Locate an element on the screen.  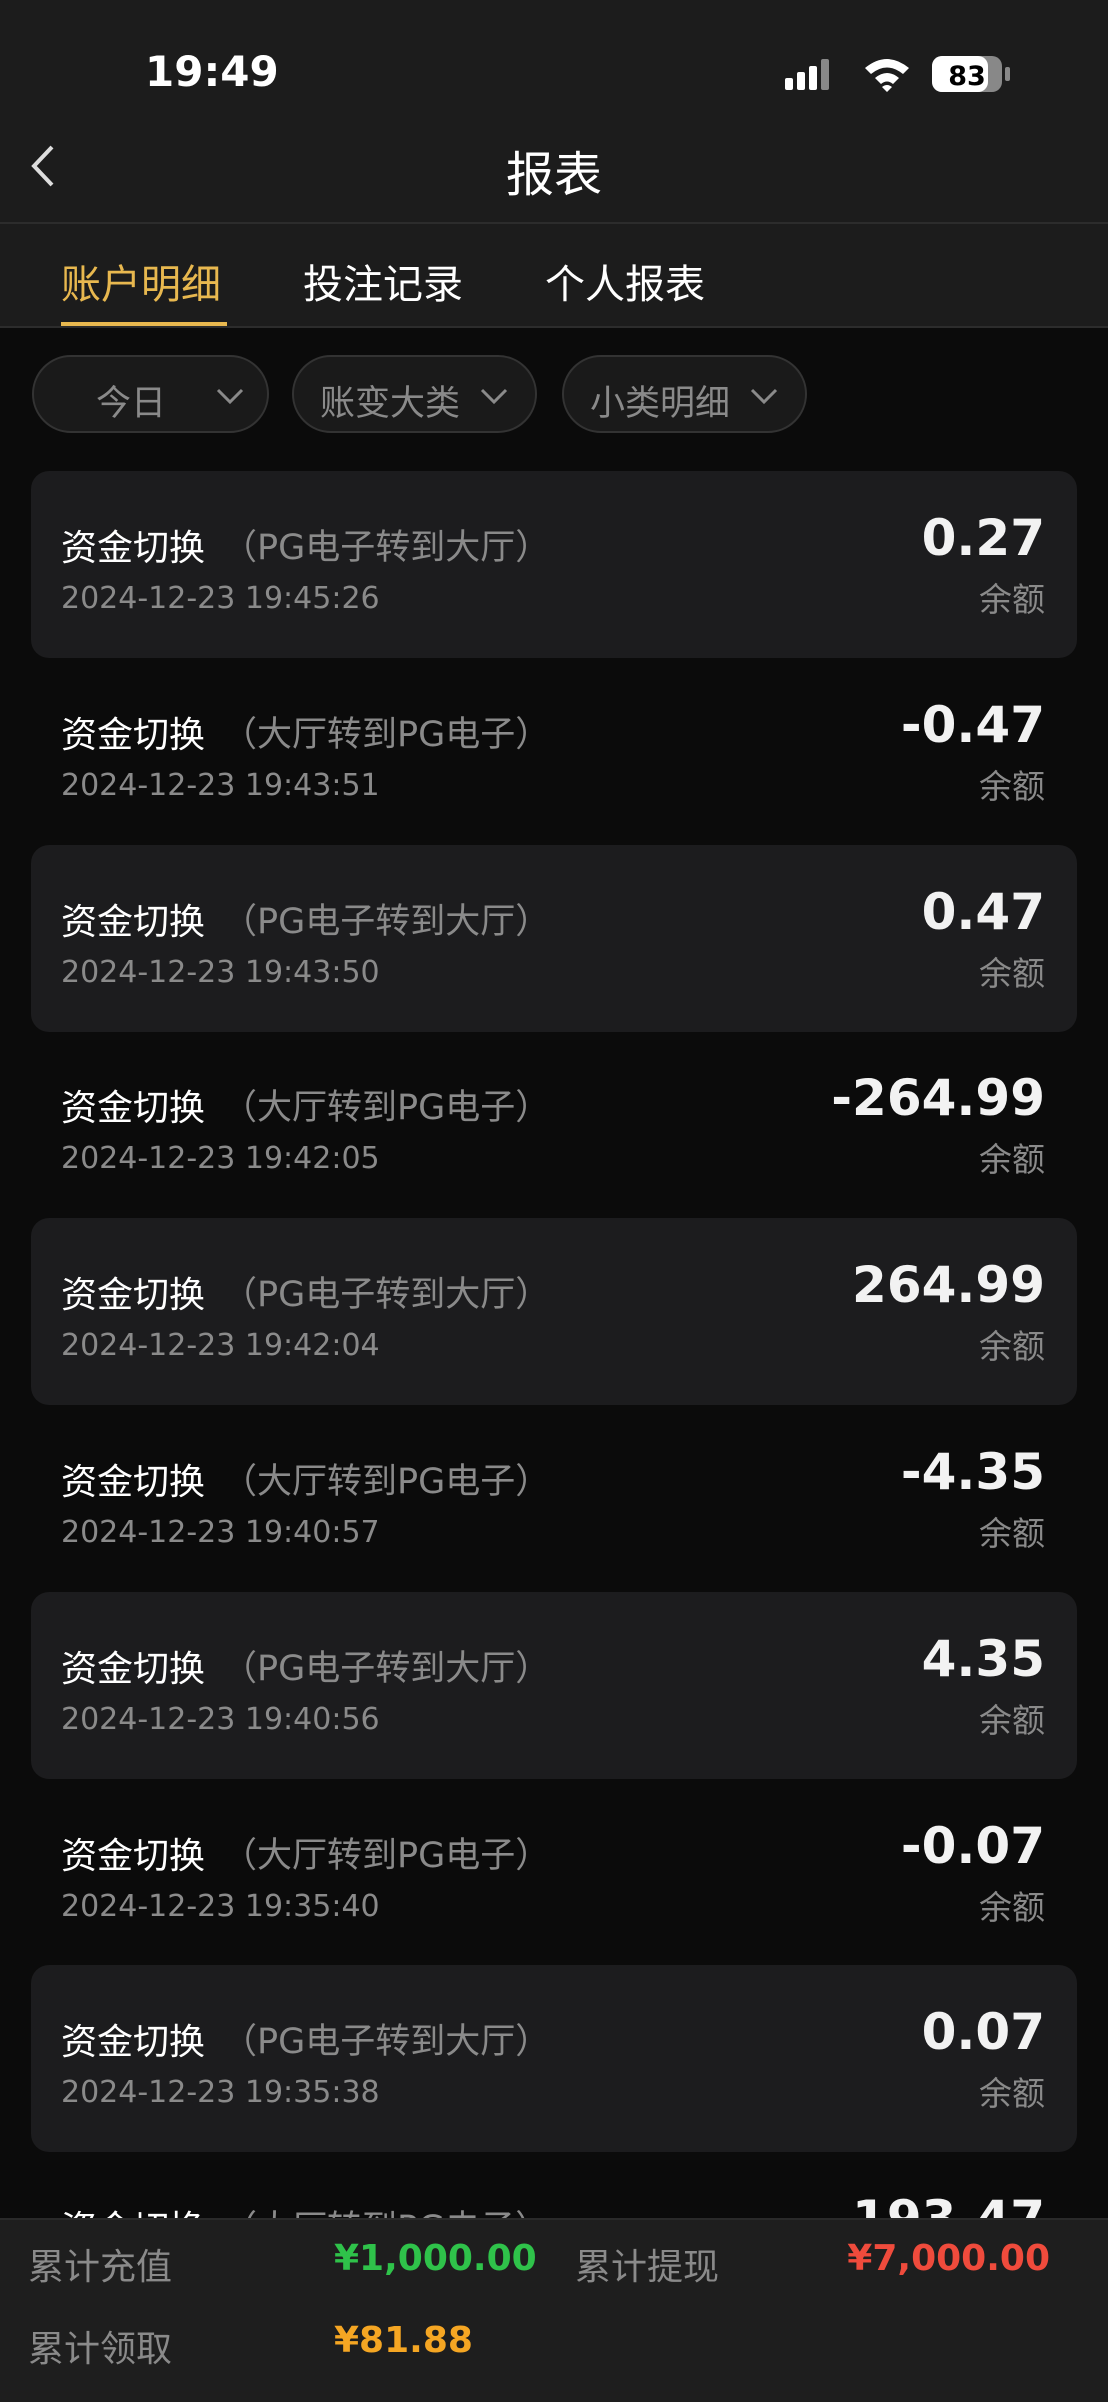
filter-label: 小类明细 is located at coordinates (660, 404).